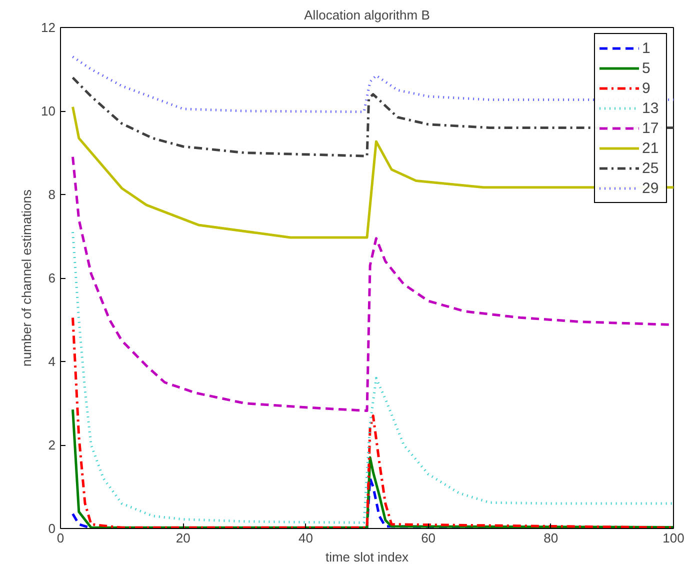  Describe the element at coordinates (428, 538) in the screenshot. I see `x-tick-label: 60` at that location.